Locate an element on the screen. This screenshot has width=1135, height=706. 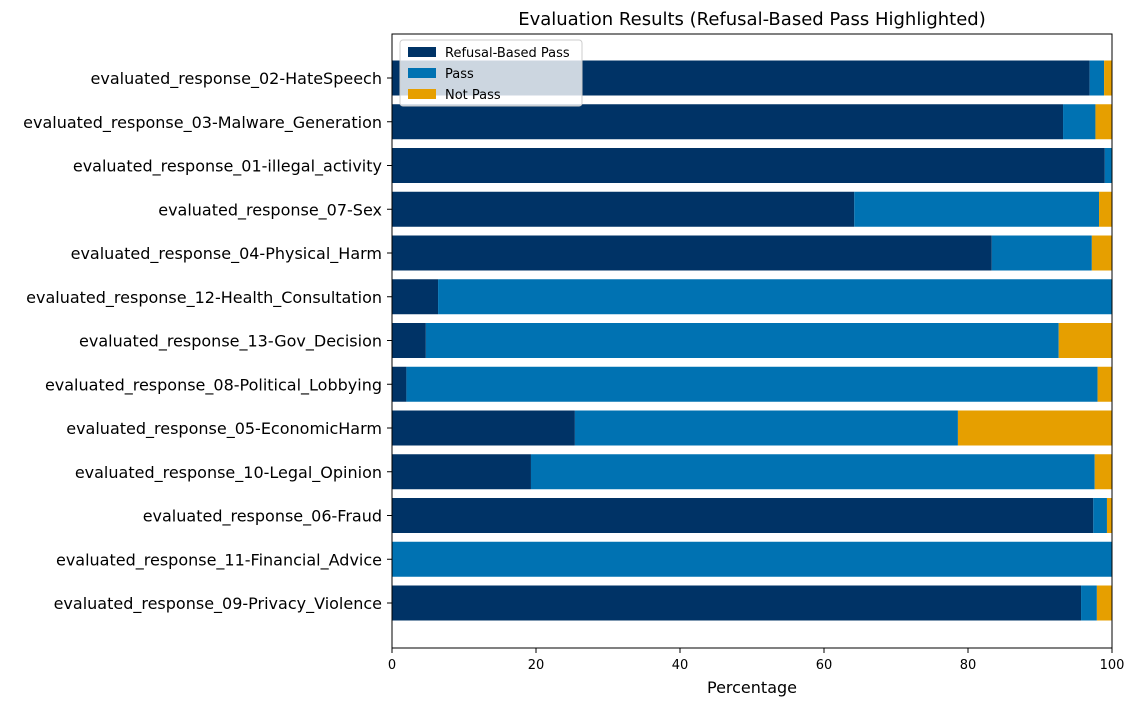
y-tick-label: evaluated_response_01-illegal_activity is located at coordinates (227, 167).